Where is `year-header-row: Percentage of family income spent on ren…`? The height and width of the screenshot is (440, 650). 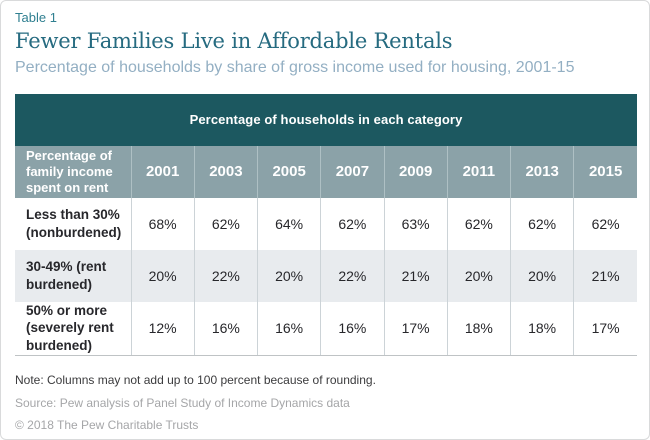
year-header-row: Percentage of family income spent on ren… is located at coordinates (326, 171).